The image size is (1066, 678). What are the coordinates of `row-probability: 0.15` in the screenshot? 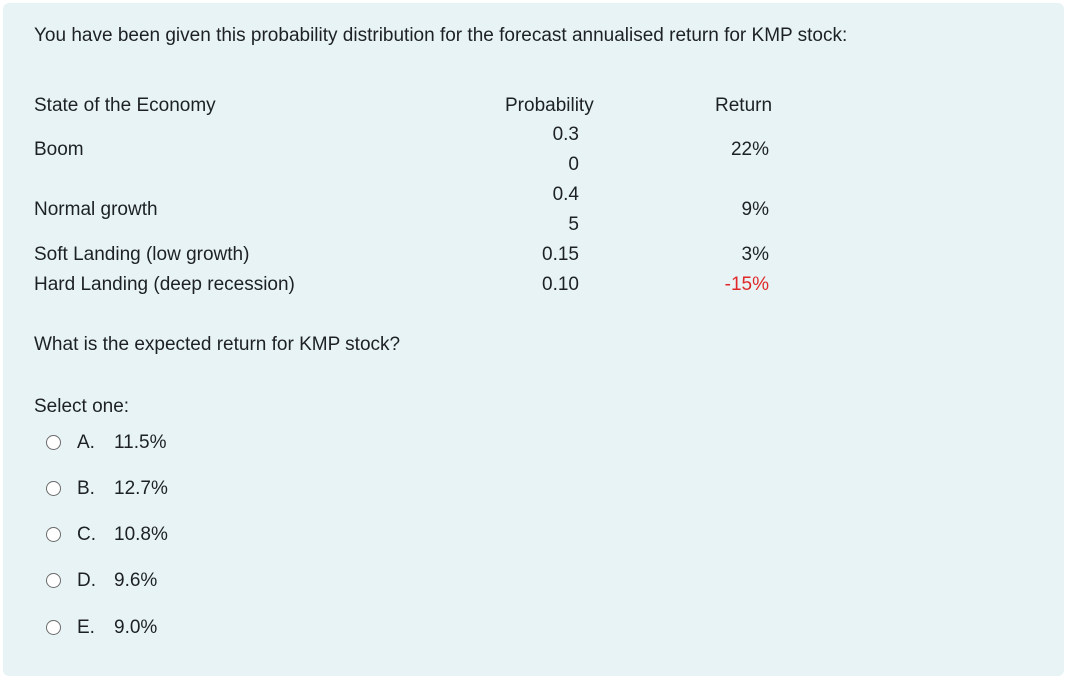 It's located at (560, 254).